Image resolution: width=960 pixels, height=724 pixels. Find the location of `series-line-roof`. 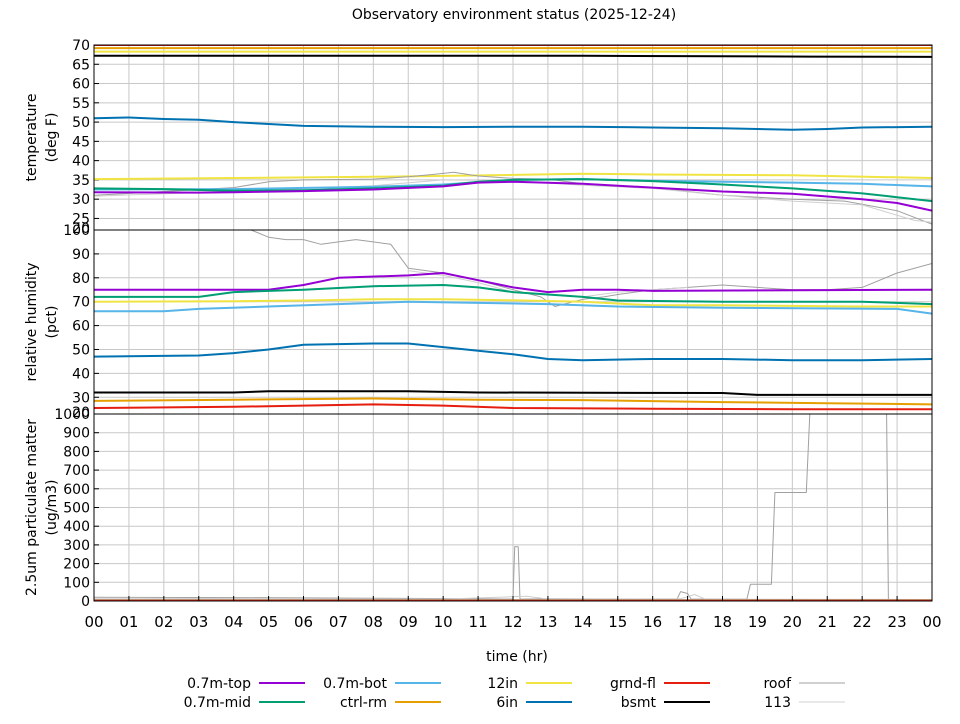

series-line-roof is located at coordinates (591, 268).